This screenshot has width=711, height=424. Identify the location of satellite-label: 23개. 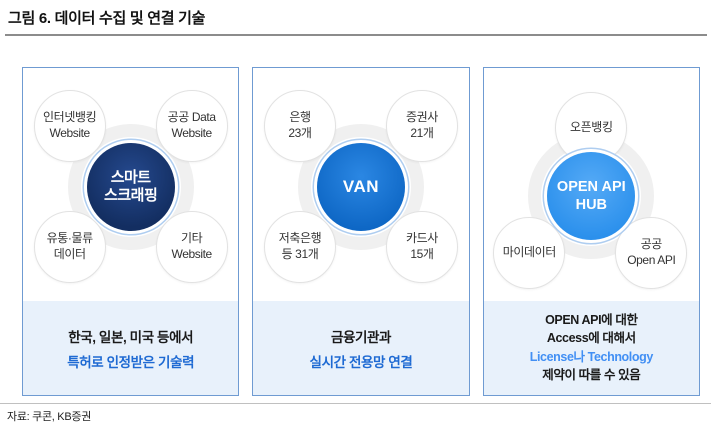
(300, 133).